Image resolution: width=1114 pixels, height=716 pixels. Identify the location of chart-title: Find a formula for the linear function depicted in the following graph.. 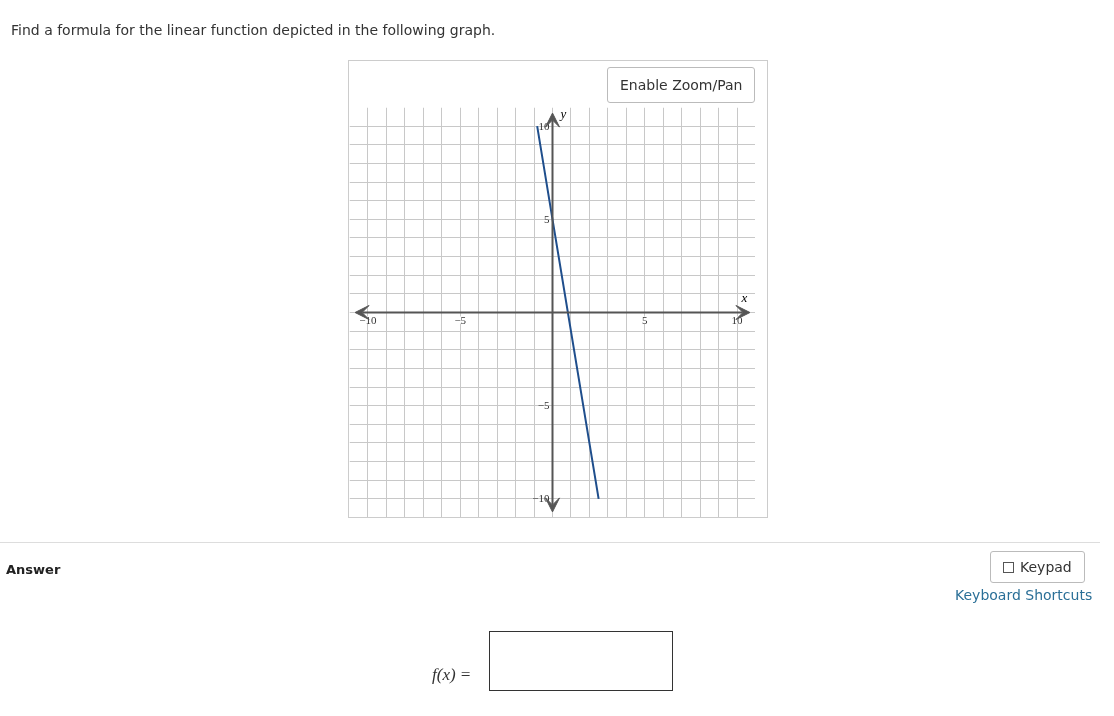
(253, 30).